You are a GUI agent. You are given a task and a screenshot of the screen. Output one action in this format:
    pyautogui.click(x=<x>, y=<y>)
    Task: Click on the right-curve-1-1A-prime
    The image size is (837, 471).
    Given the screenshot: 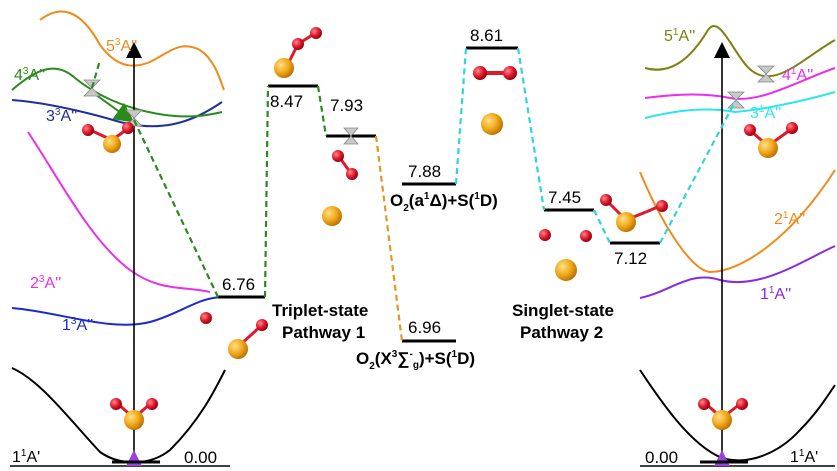 What is the action you would take?
    pyautogui.click(x=737, y=415)
    